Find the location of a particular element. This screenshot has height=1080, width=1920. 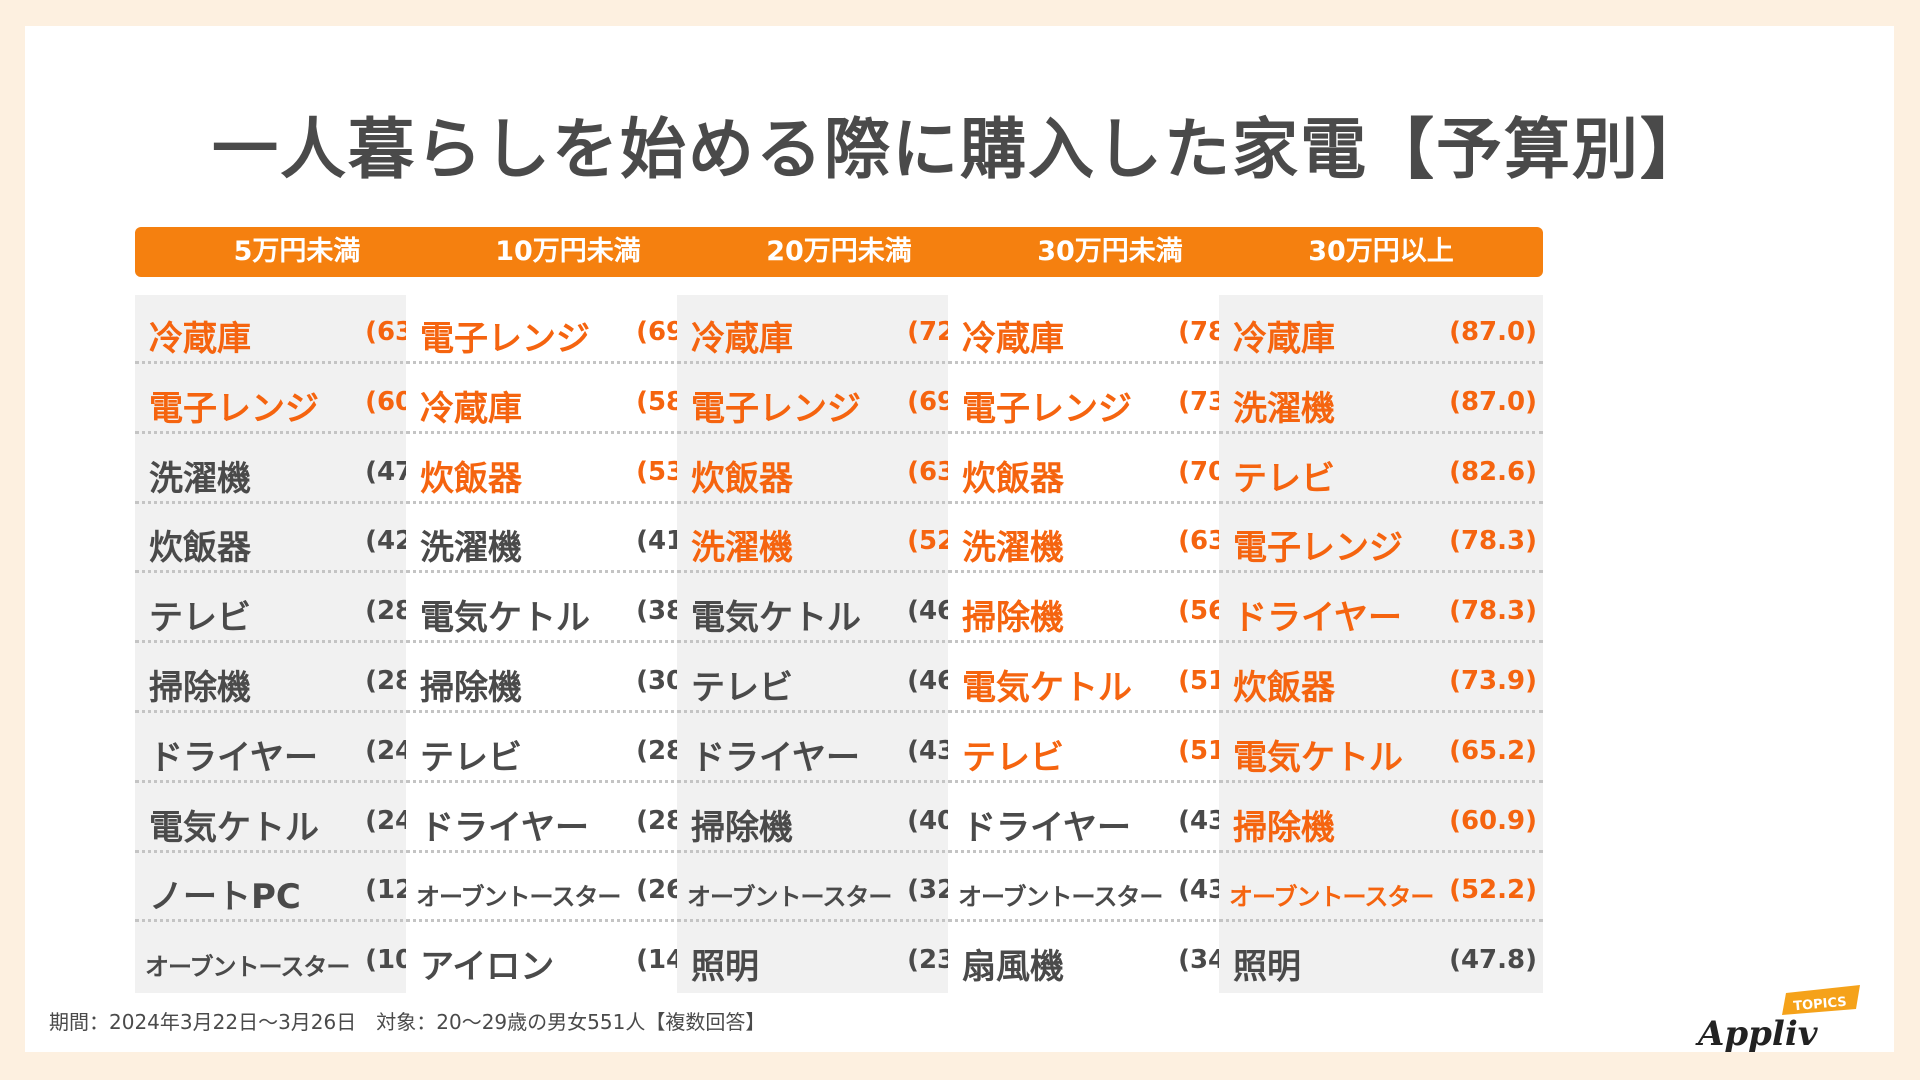

percentage-value: (60.9) is located at coordinates (1493, 820).